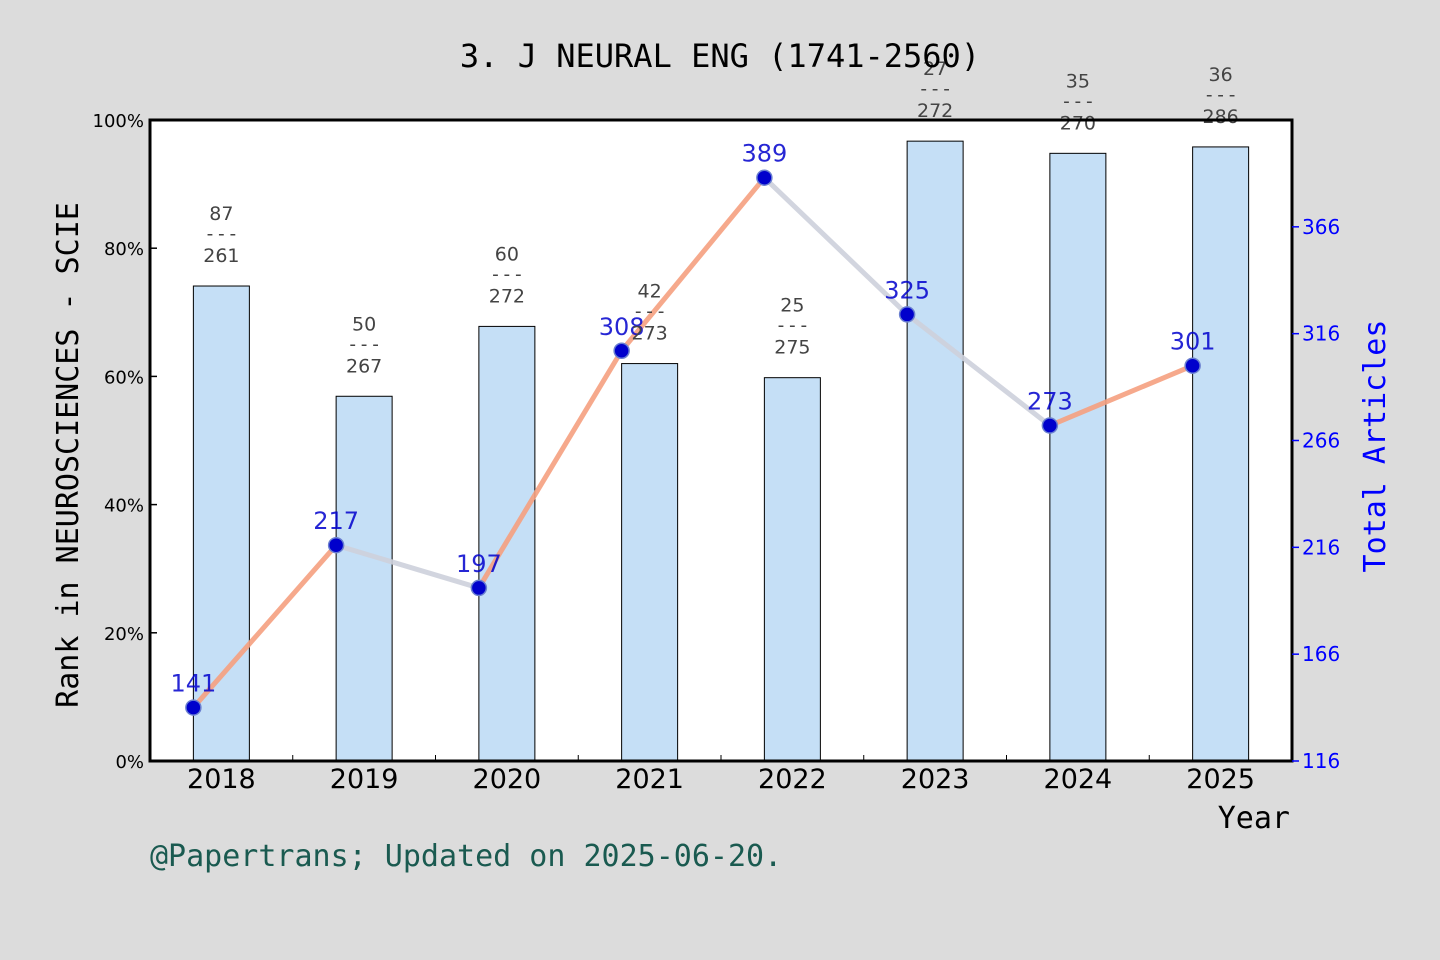 This screenshot has width=1440, height=960. I want to click on line-point-2021, so click(621, 351).